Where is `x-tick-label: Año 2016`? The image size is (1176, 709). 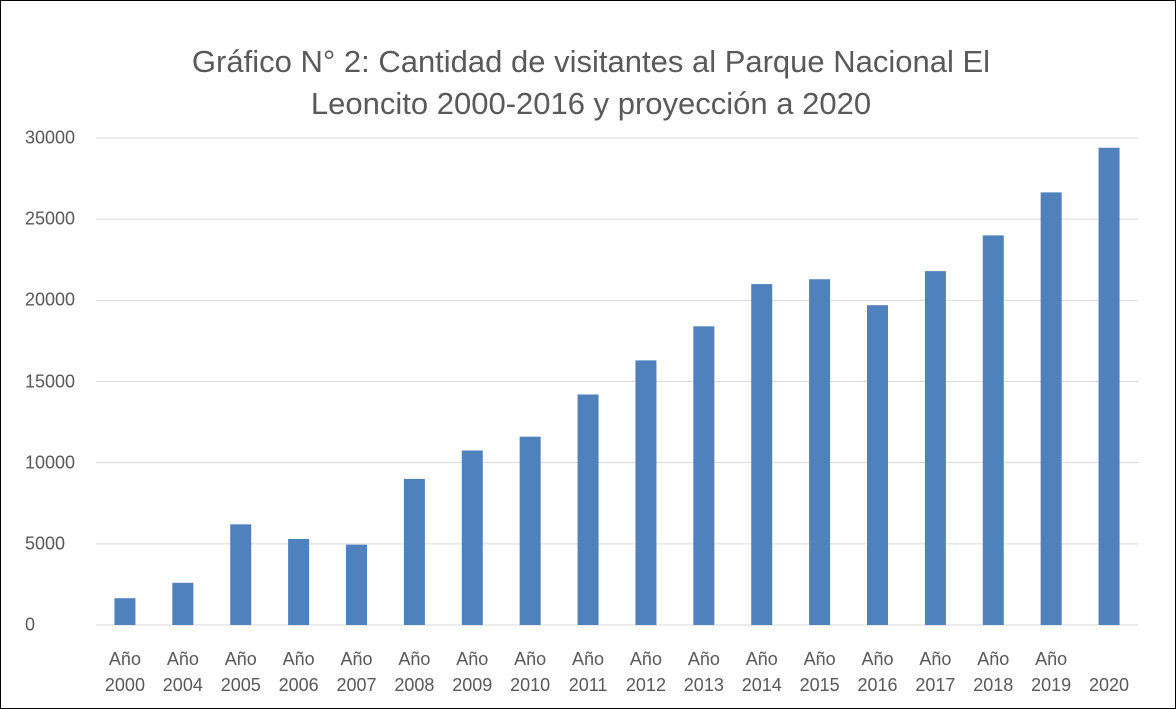
x-tick-label: Año 2016 is located at coordinates (877, 672).